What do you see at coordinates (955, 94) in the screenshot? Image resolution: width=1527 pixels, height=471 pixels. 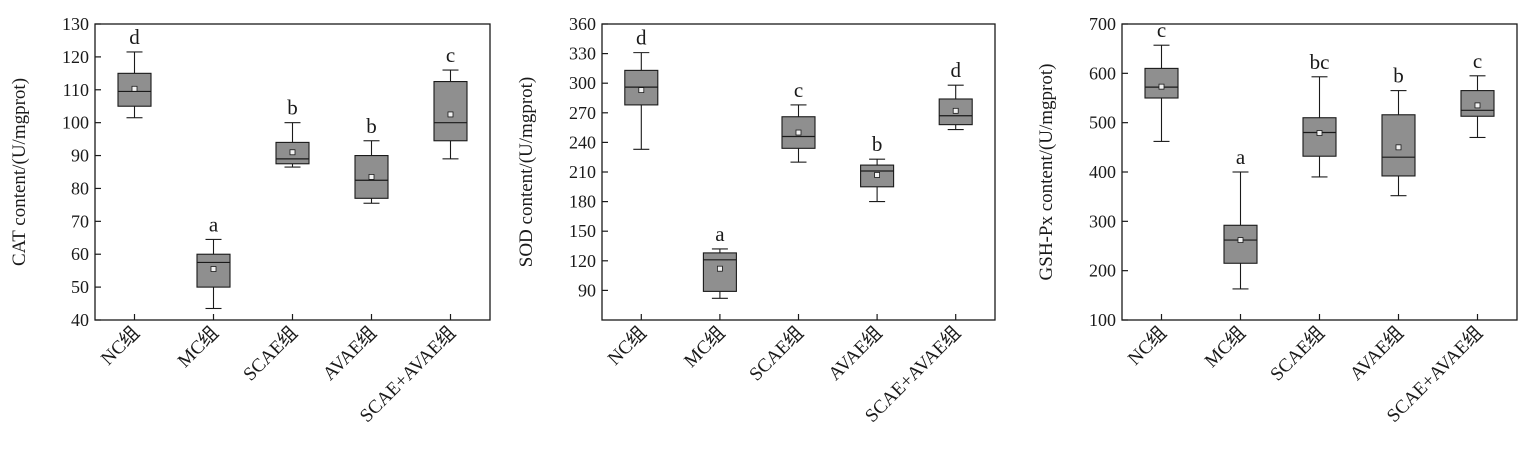 I see `box-5: d` at bounding box center [955, 94].